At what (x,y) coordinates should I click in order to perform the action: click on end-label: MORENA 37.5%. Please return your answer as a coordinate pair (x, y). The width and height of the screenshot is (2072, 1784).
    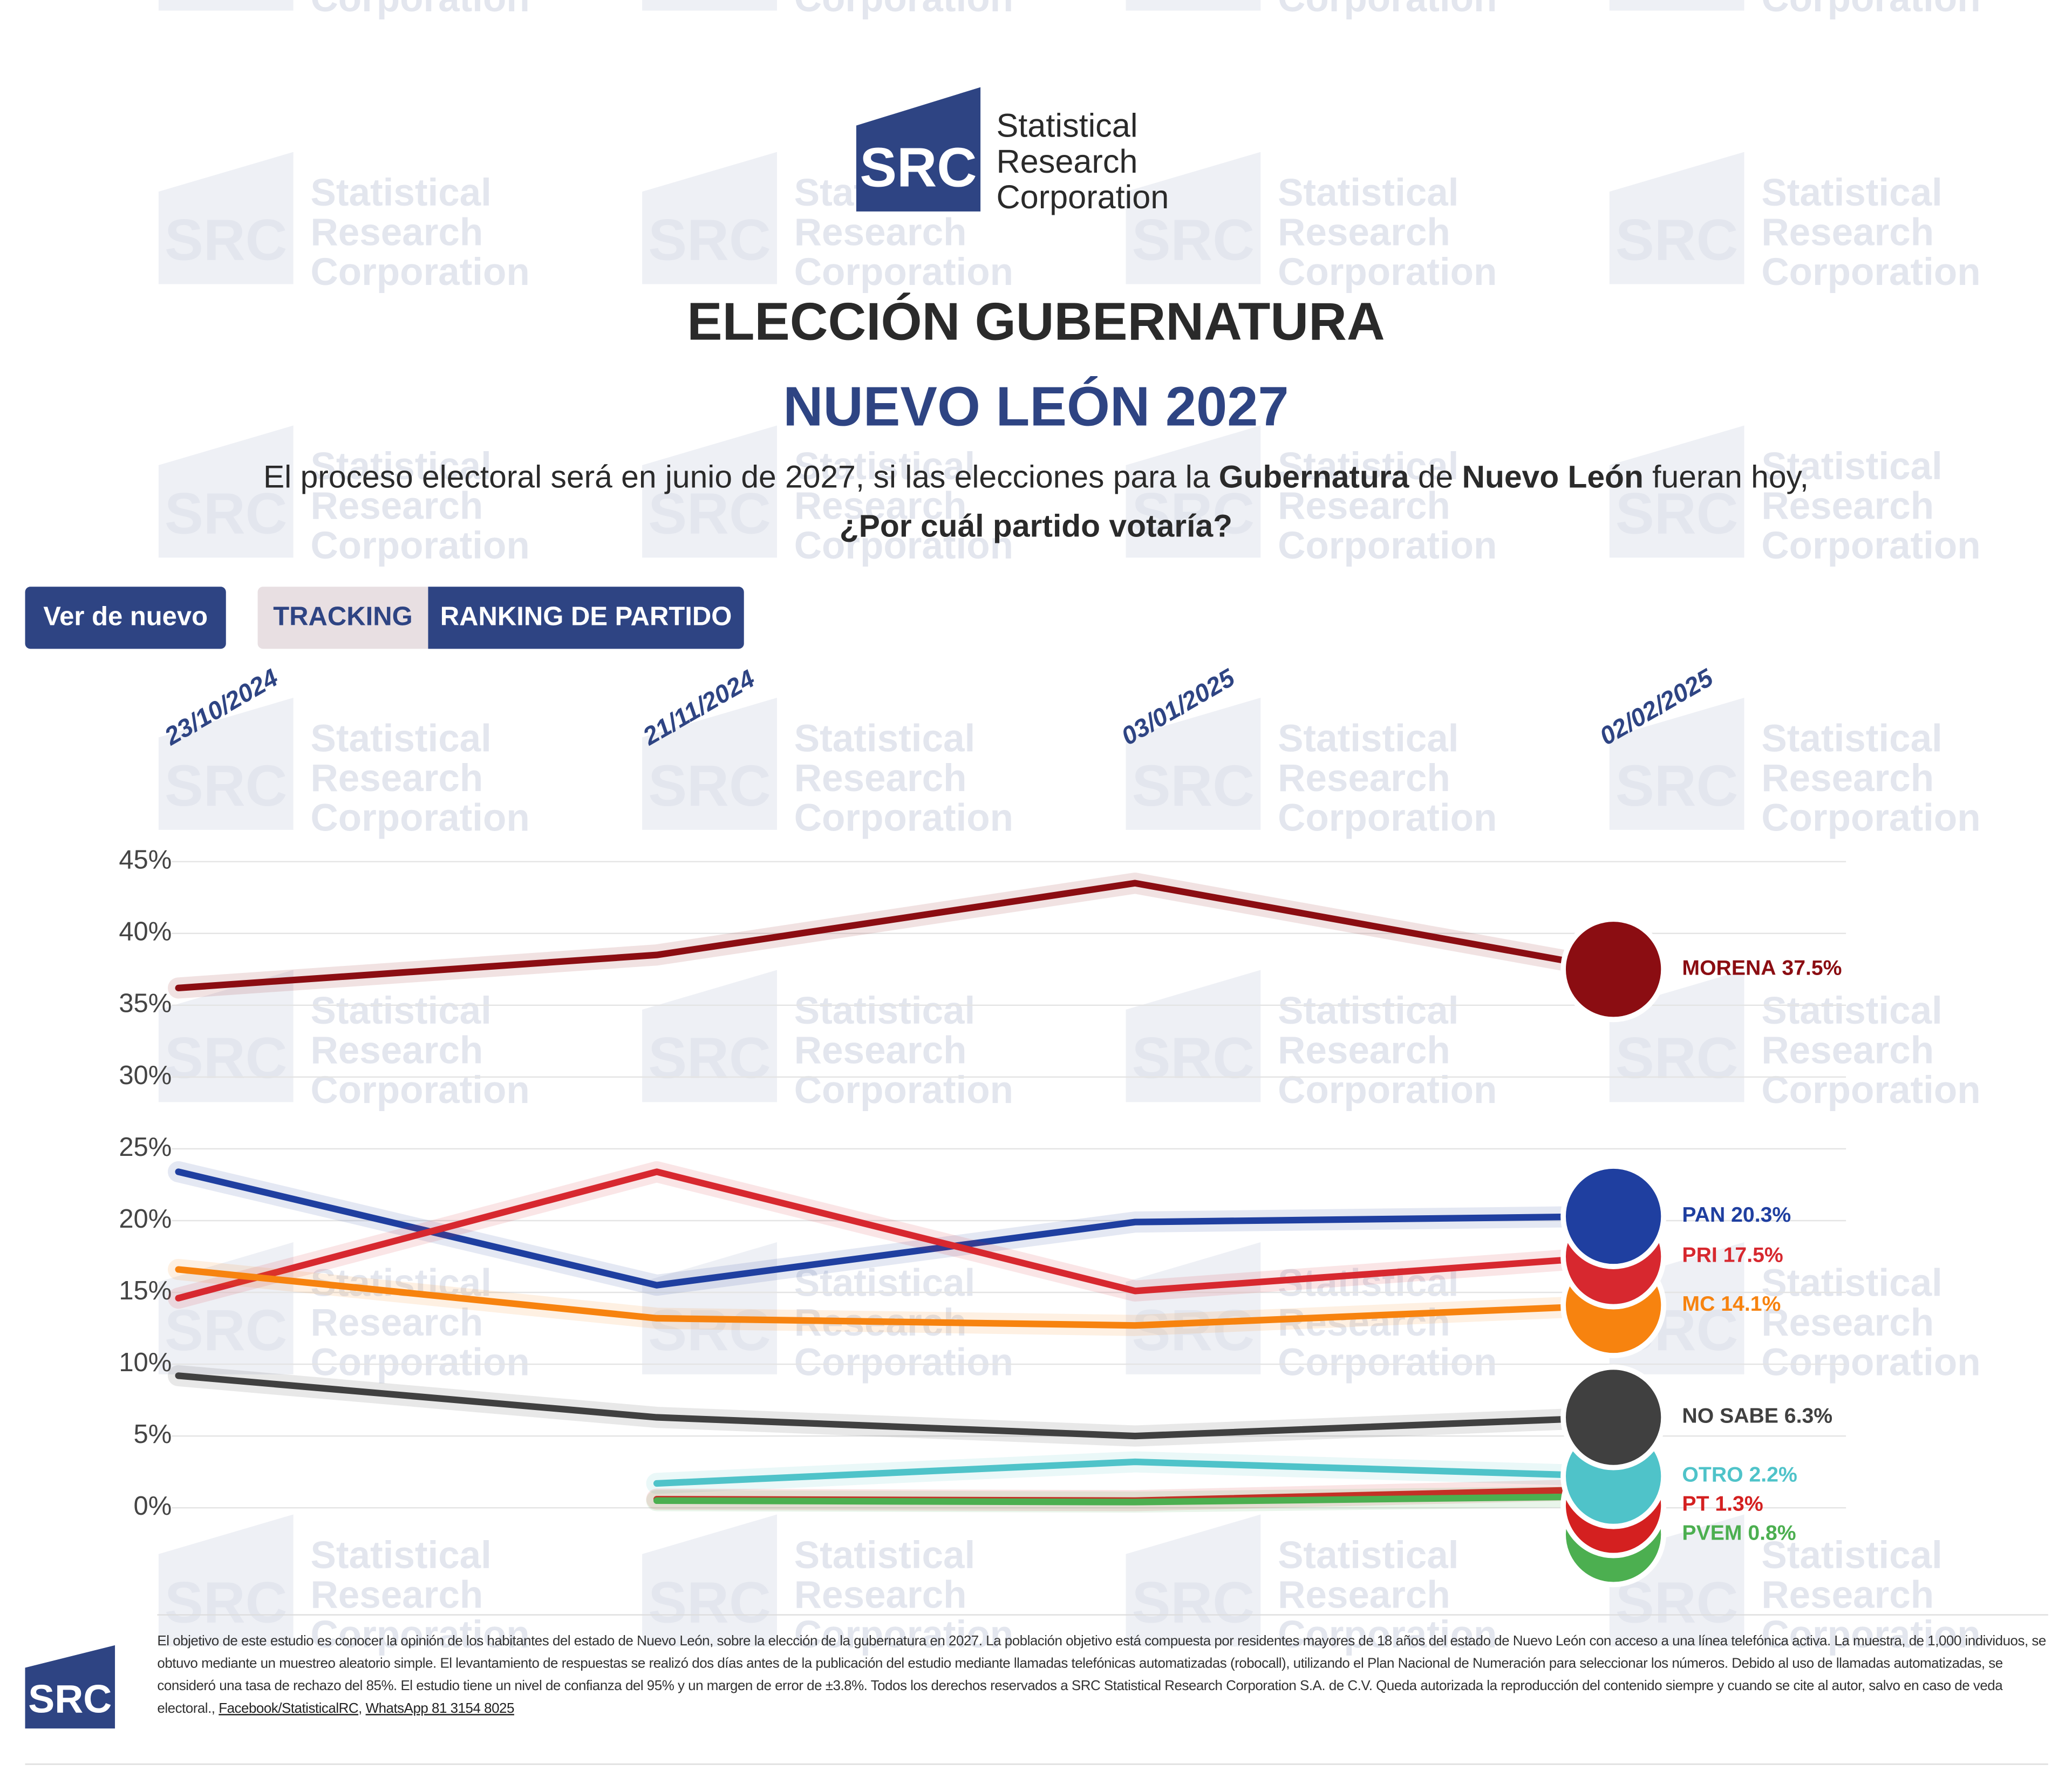
    Looking at the image, I should click on (1762, 968).